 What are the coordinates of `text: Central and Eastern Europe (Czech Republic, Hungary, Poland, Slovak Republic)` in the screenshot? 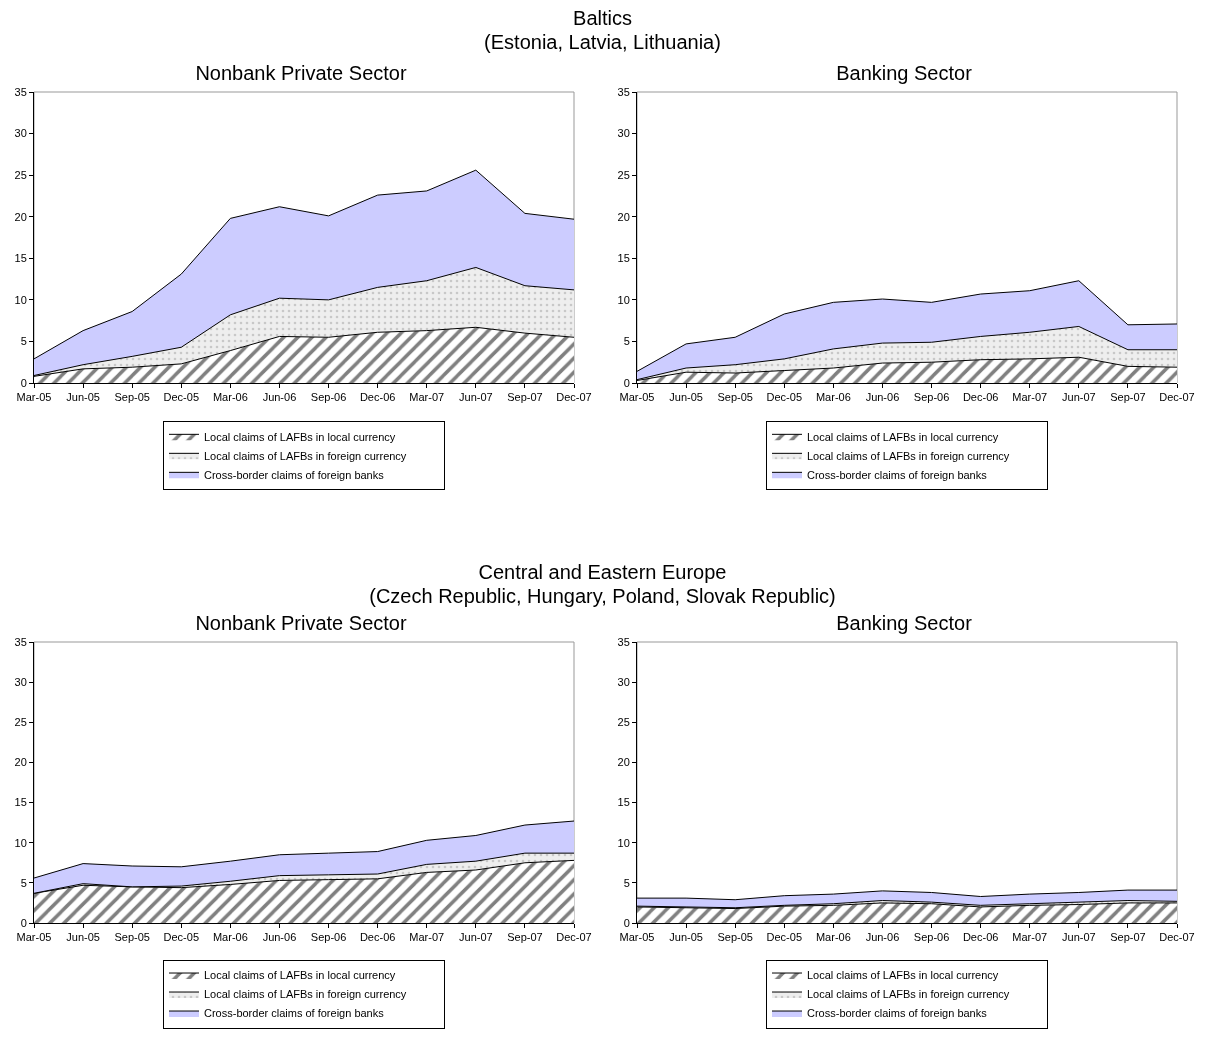 It's located at (602, 584).